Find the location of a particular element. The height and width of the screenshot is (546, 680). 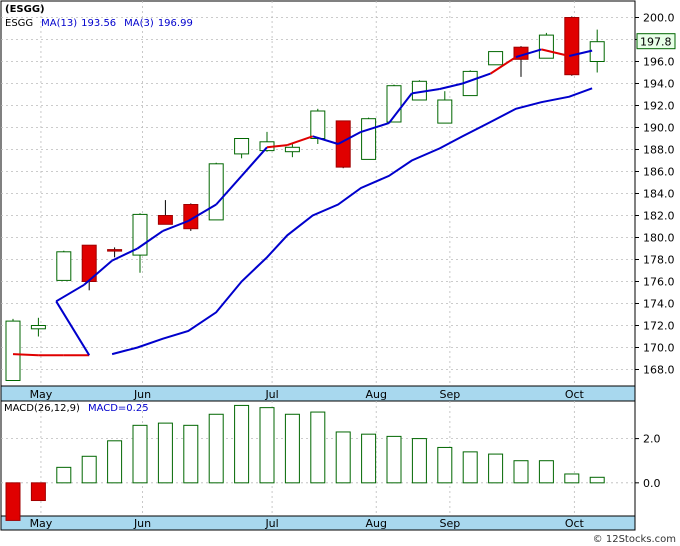

price-tick-label: 188.0 is located at coordinates (659, 150).